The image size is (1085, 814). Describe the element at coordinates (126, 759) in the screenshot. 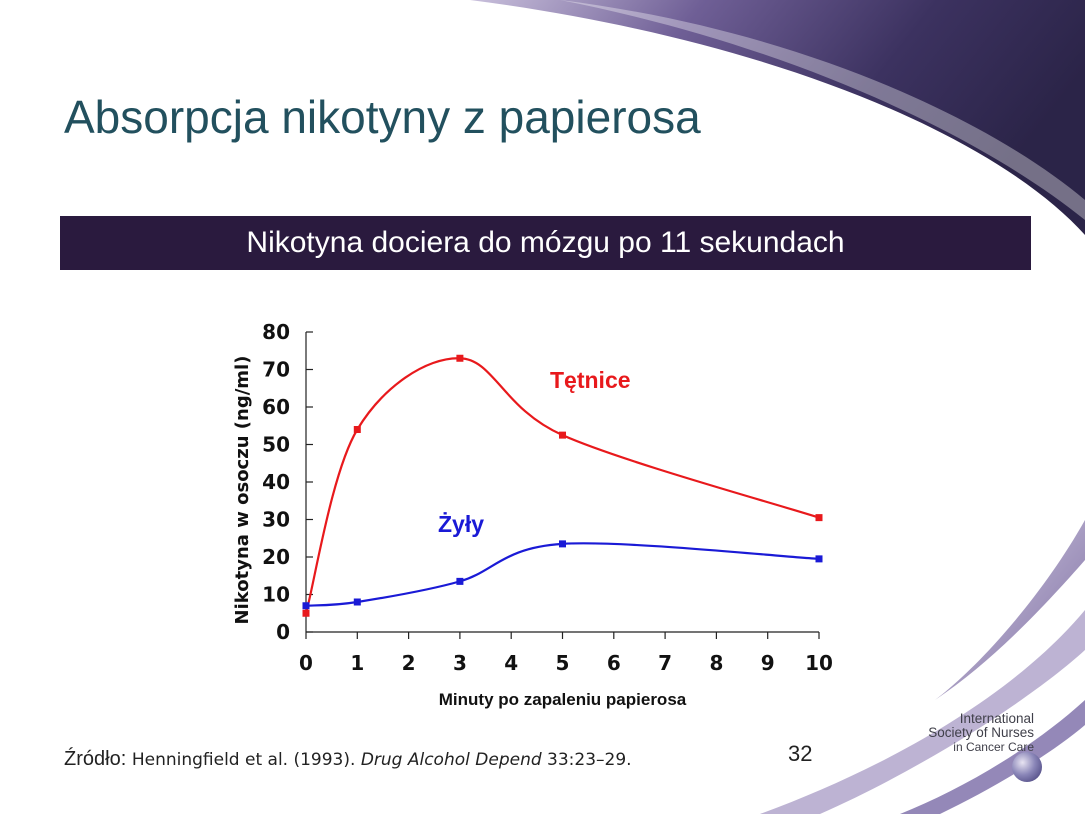

I see `source-colon: :` at that location.